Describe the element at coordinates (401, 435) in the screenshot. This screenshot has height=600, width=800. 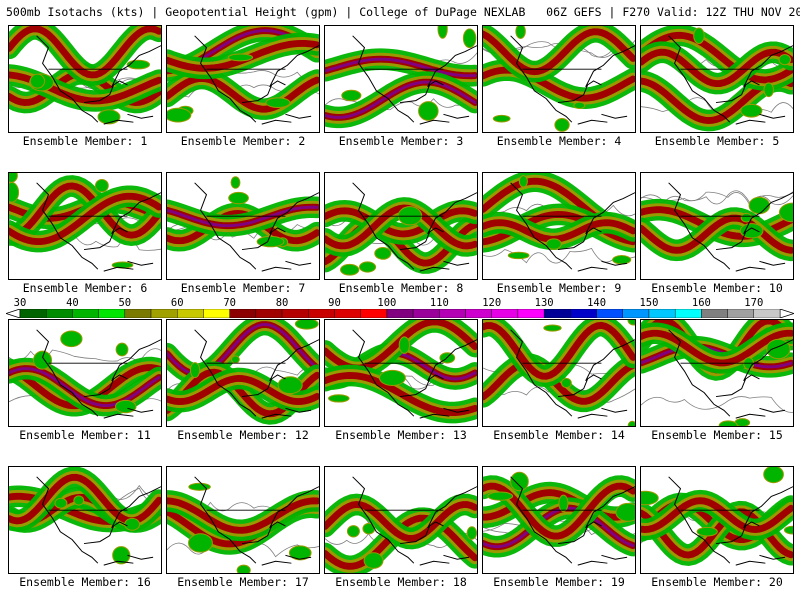
I see `ensemble-member-label: Ensemble Member: 13` at that location.